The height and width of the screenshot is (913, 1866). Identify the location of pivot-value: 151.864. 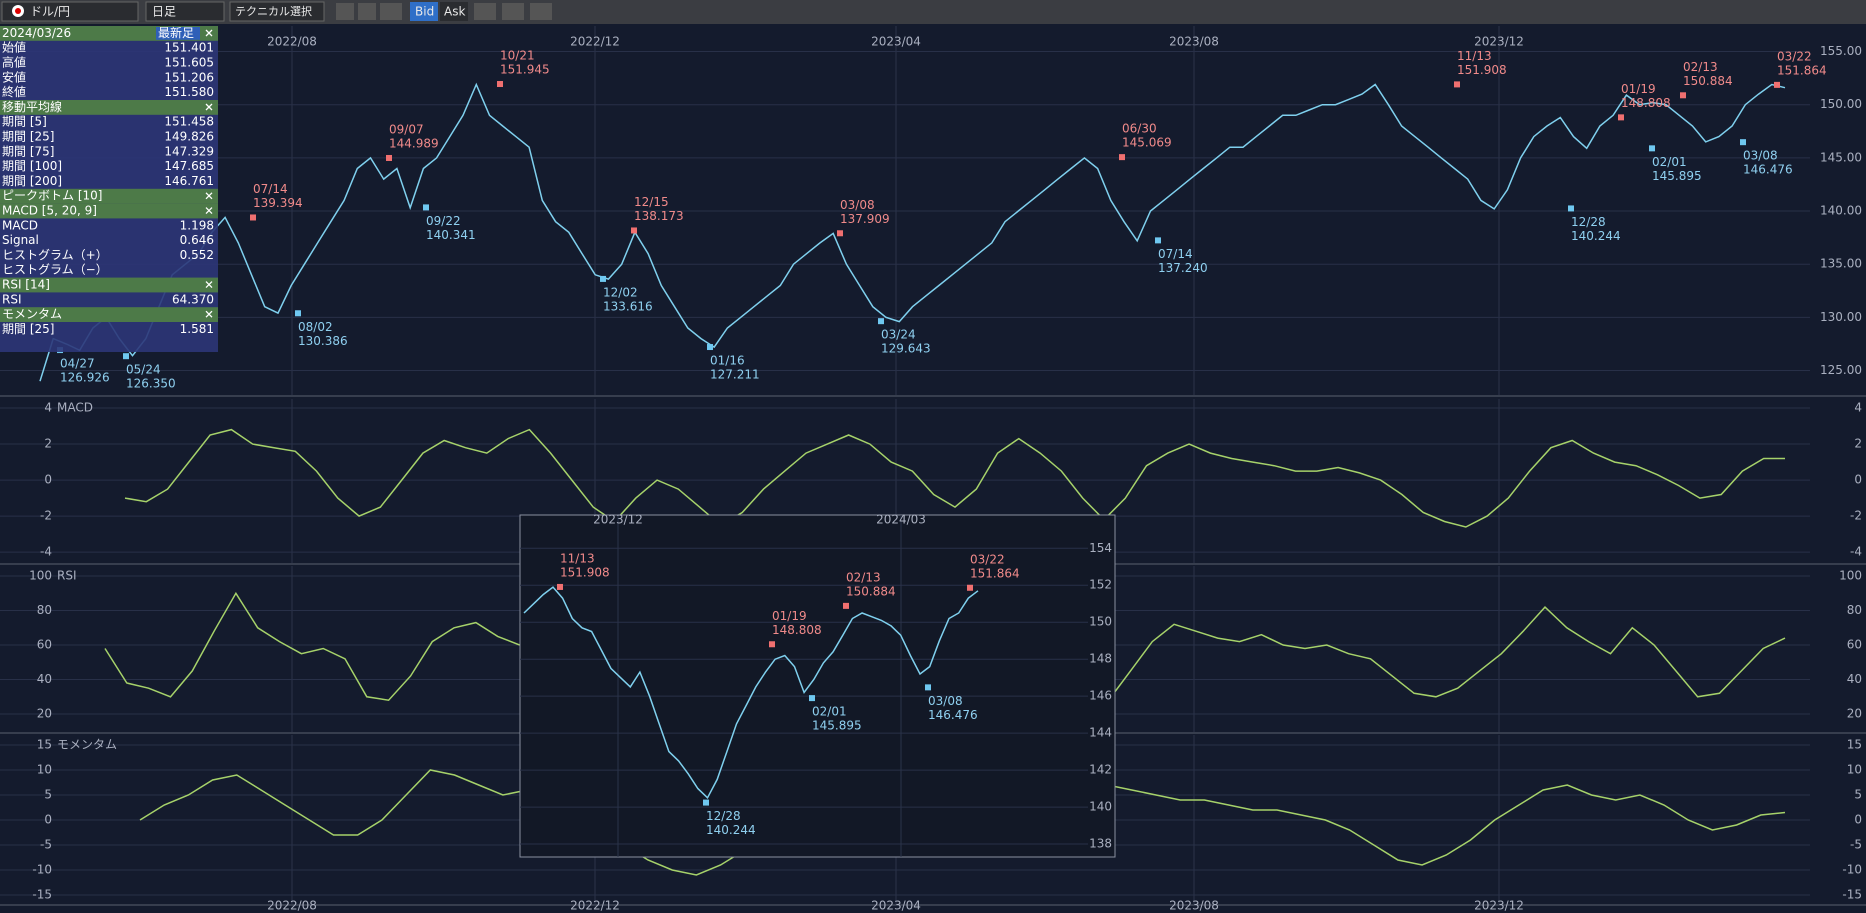
(995, 573).